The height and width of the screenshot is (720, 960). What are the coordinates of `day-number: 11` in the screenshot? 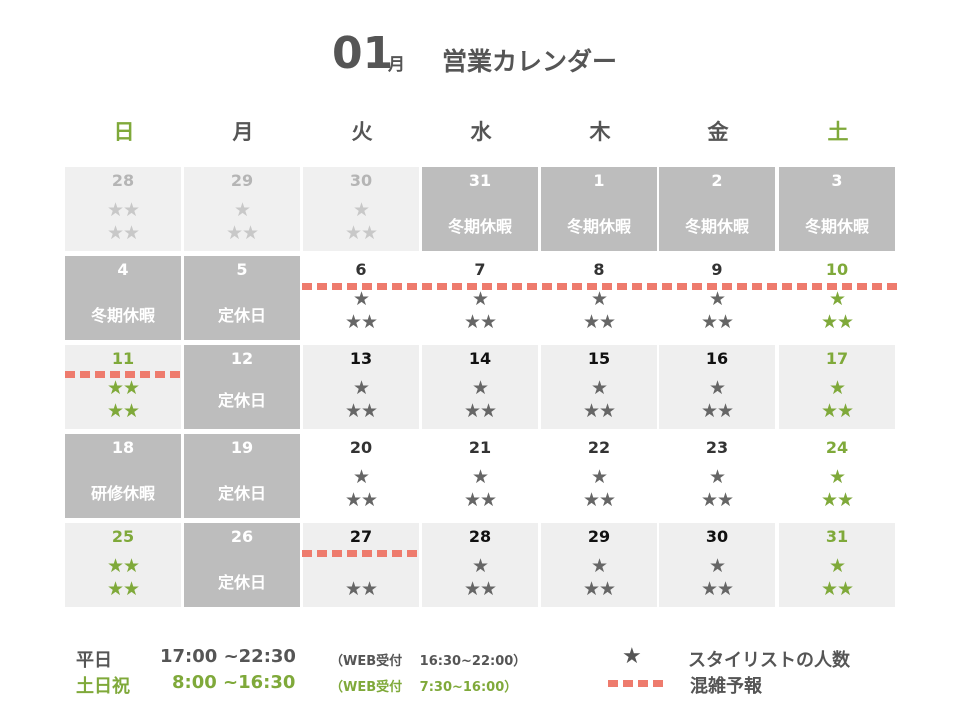 It's located at (123, 358).